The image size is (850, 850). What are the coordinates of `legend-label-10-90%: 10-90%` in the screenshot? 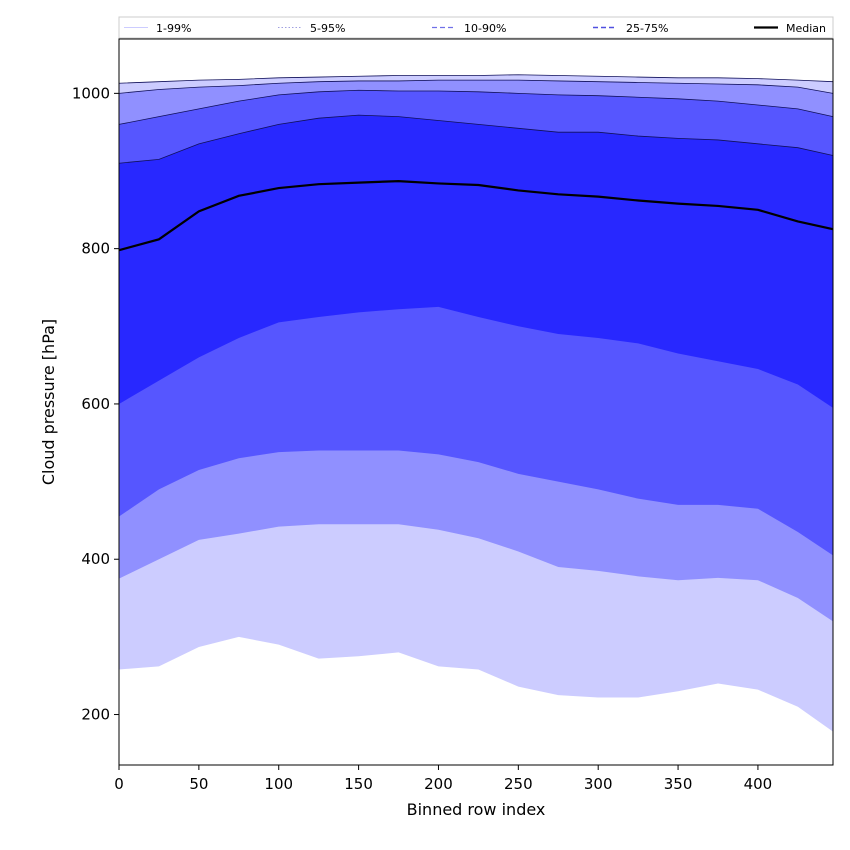 It's located at (485, 28).